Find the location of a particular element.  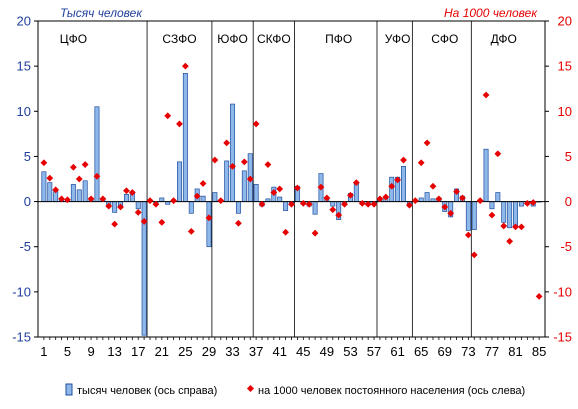

region-label: ЮФО is located at coordinates (232, 39).